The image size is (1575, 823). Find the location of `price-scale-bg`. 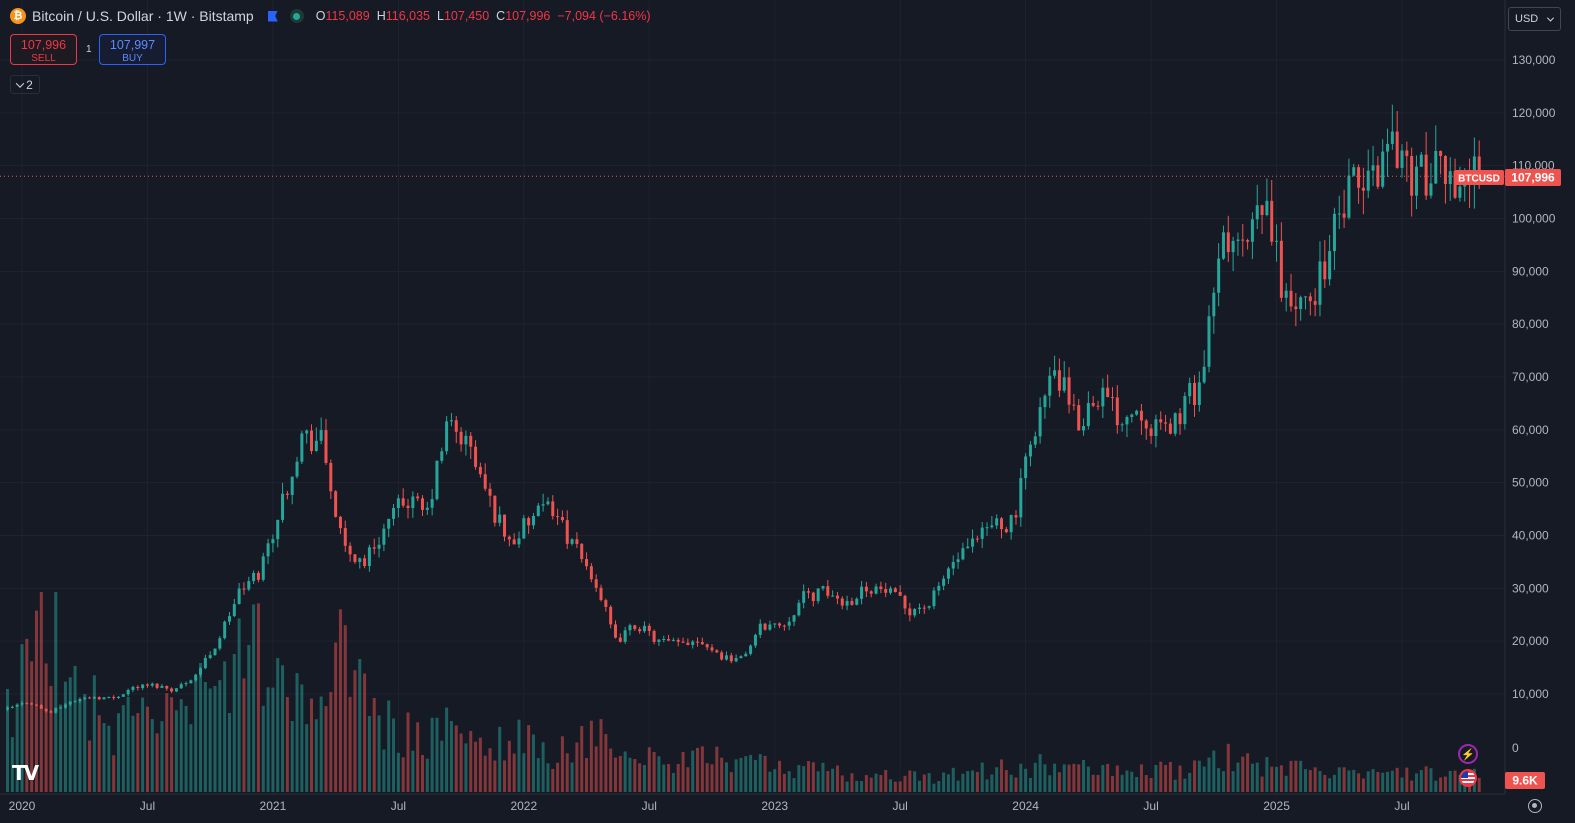

price-scale-bg is located at coordinates (1540, 411).